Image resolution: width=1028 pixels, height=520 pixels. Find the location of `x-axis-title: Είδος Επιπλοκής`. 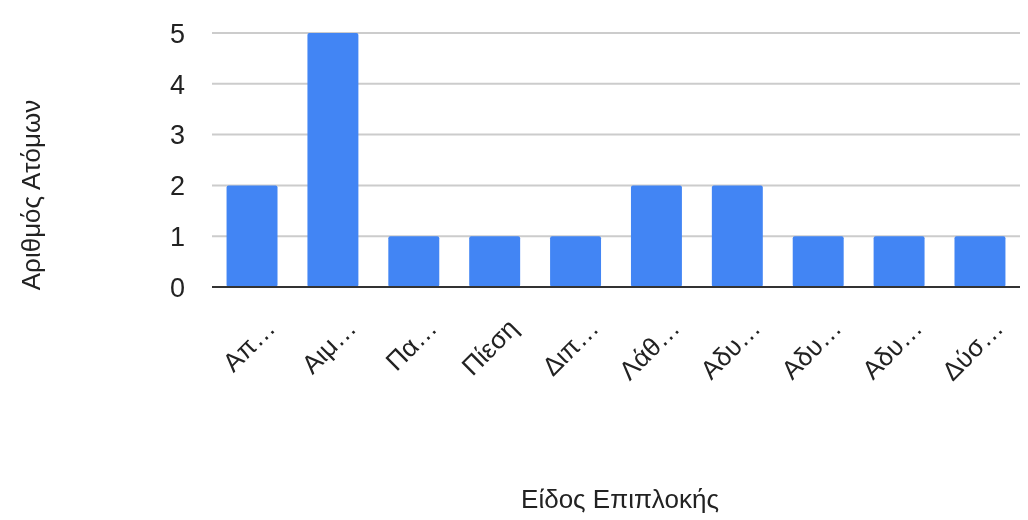

x-axis-title: Είδος Επιπλοκής is located at coordinates (620, 499).